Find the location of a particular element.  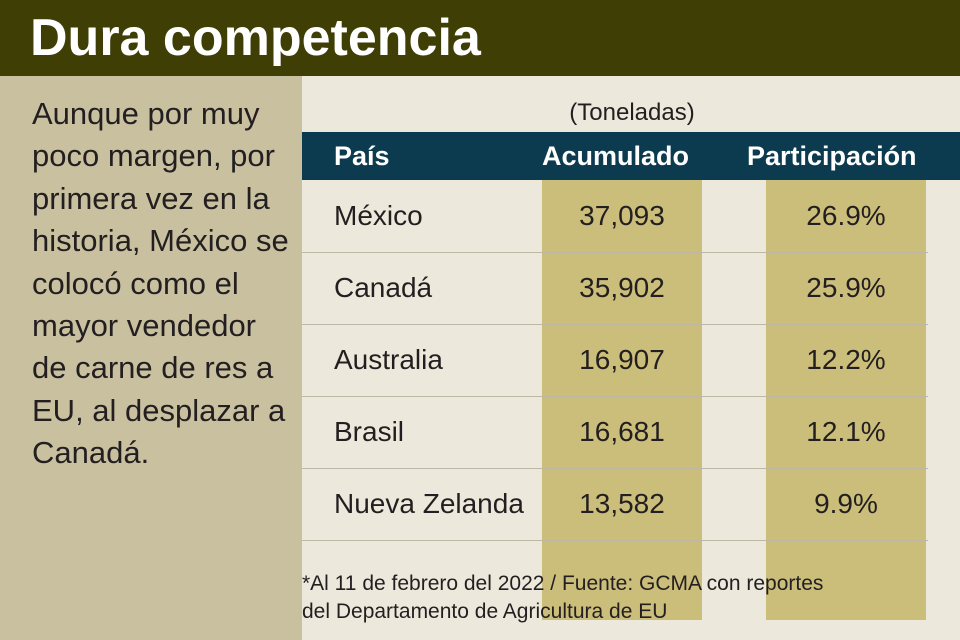

column-header-country: País is located at coordinates (362, 156).